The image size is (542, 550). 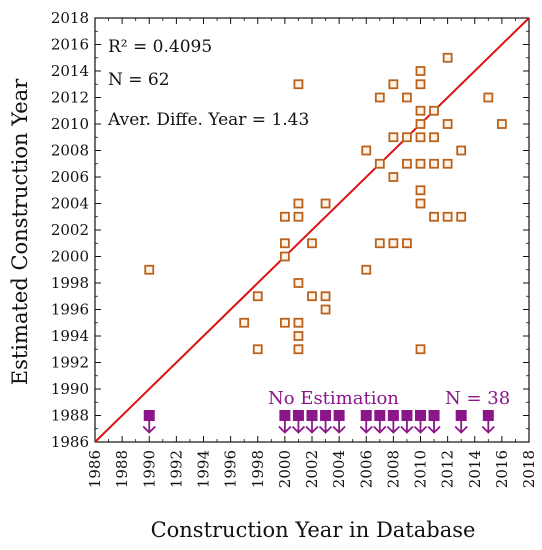 I want to click on y-tick-label: 1994, so click(x=70, y=336).